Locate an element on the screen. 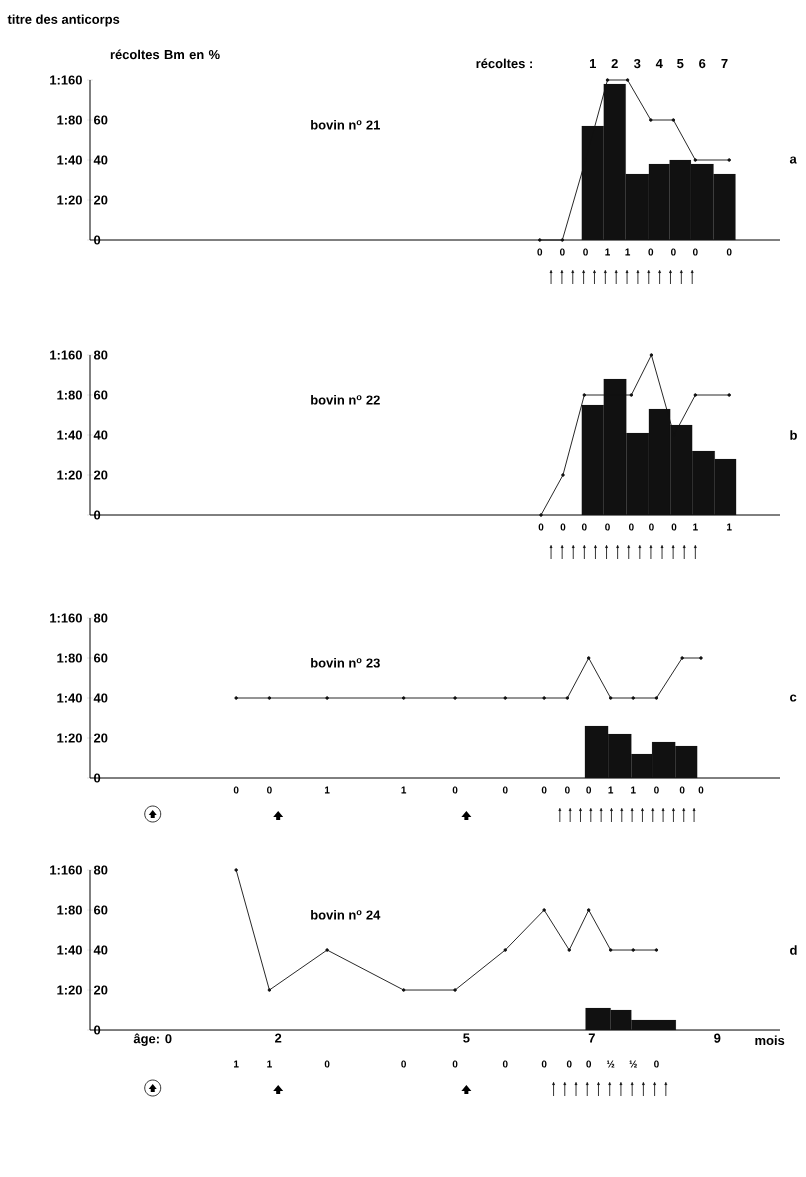 The image size is (806, 1177). text: 7 is located at coordinates (724, 63).